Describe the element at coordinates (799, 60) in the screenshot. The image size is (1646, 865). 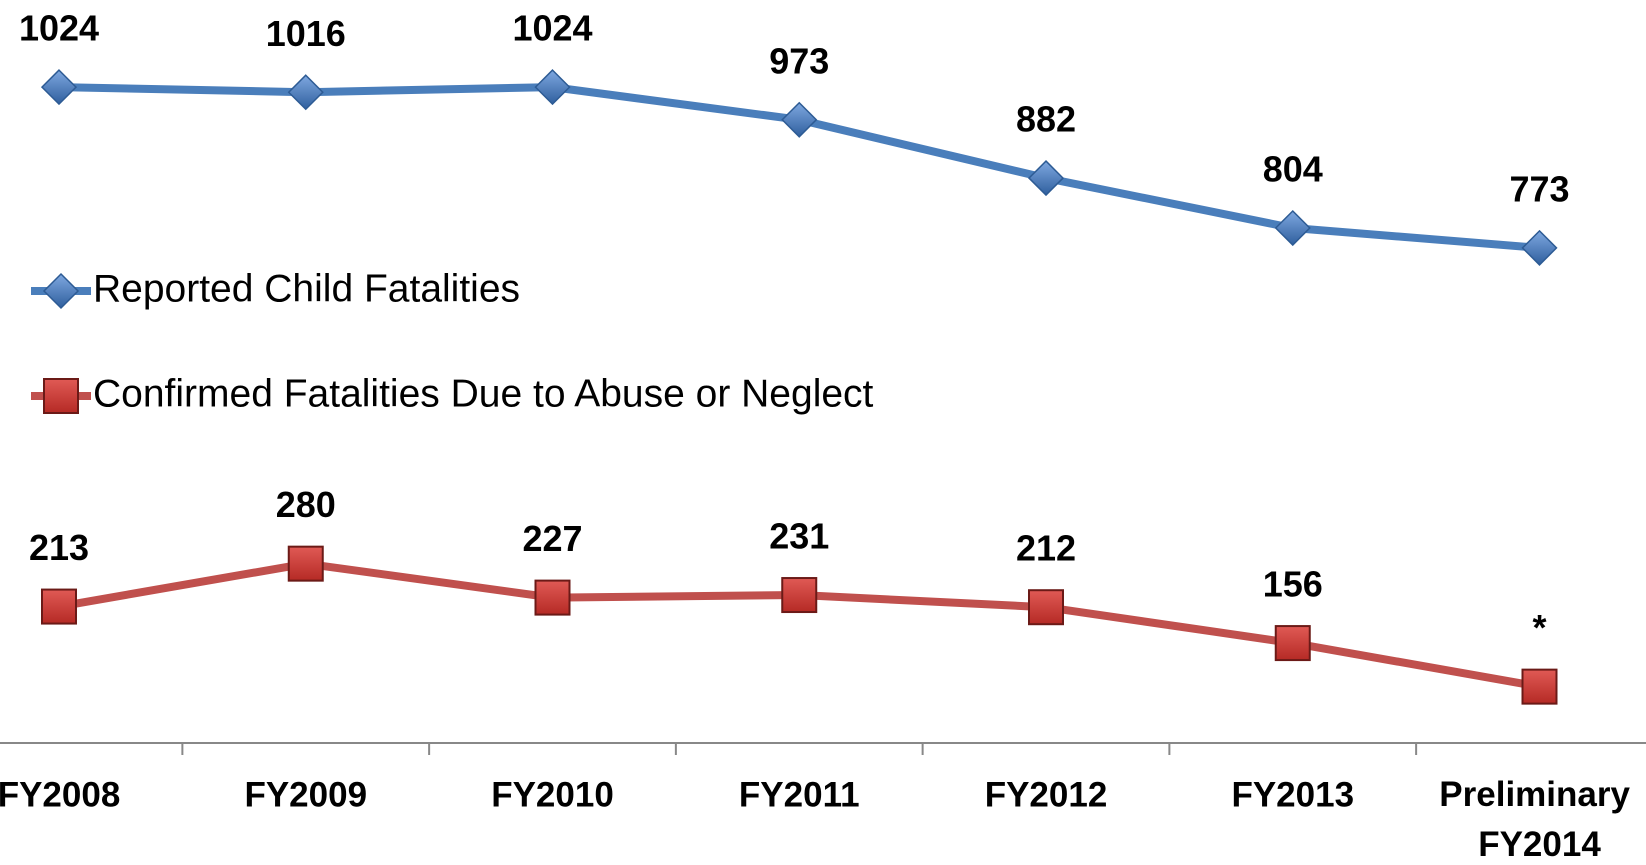
I see `data-label: 973` at that location.